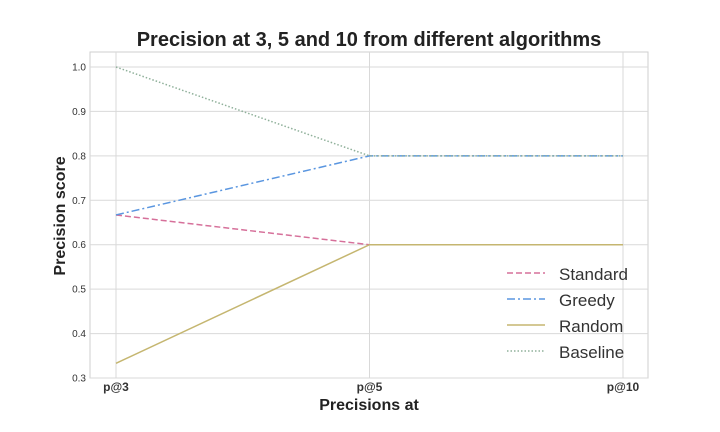  What do you see at coordinates (369, 111) in the screenshot?
I see `series-line-baseline` at bounding box center [369, 111].